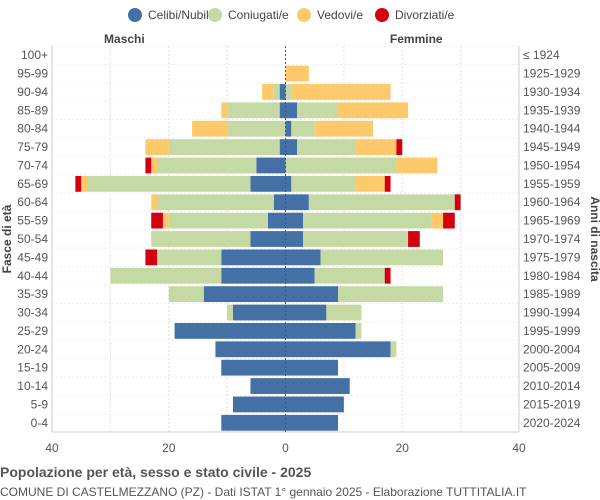  Describe the element at coordinates (552, 239) in the screenshot. I see `birth-year-label: 1970-1974` at that location.